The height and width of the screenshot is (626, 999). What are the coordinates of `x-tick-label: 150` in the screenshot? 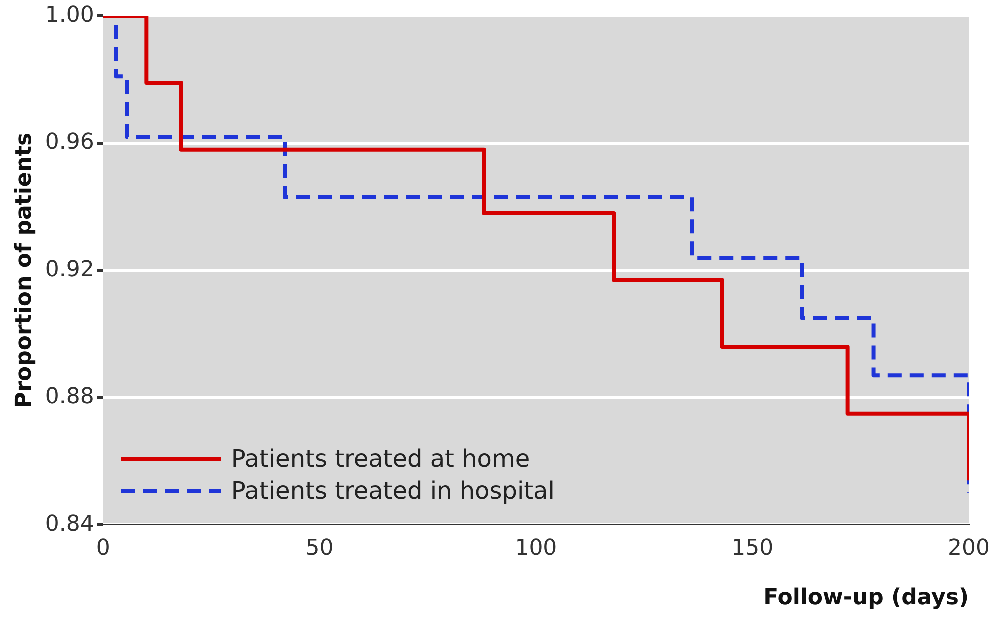 It's located at (753, 549).